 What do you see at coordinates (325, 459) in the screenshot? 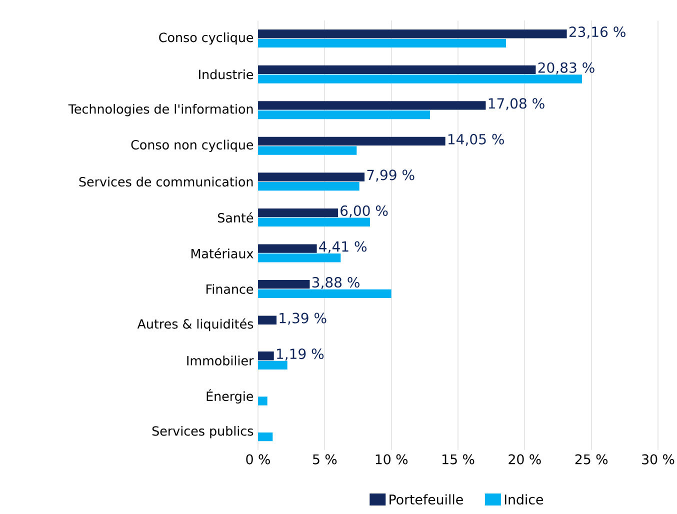
I see `x-tick-label: 5 %` at bounding box center [325, 459].